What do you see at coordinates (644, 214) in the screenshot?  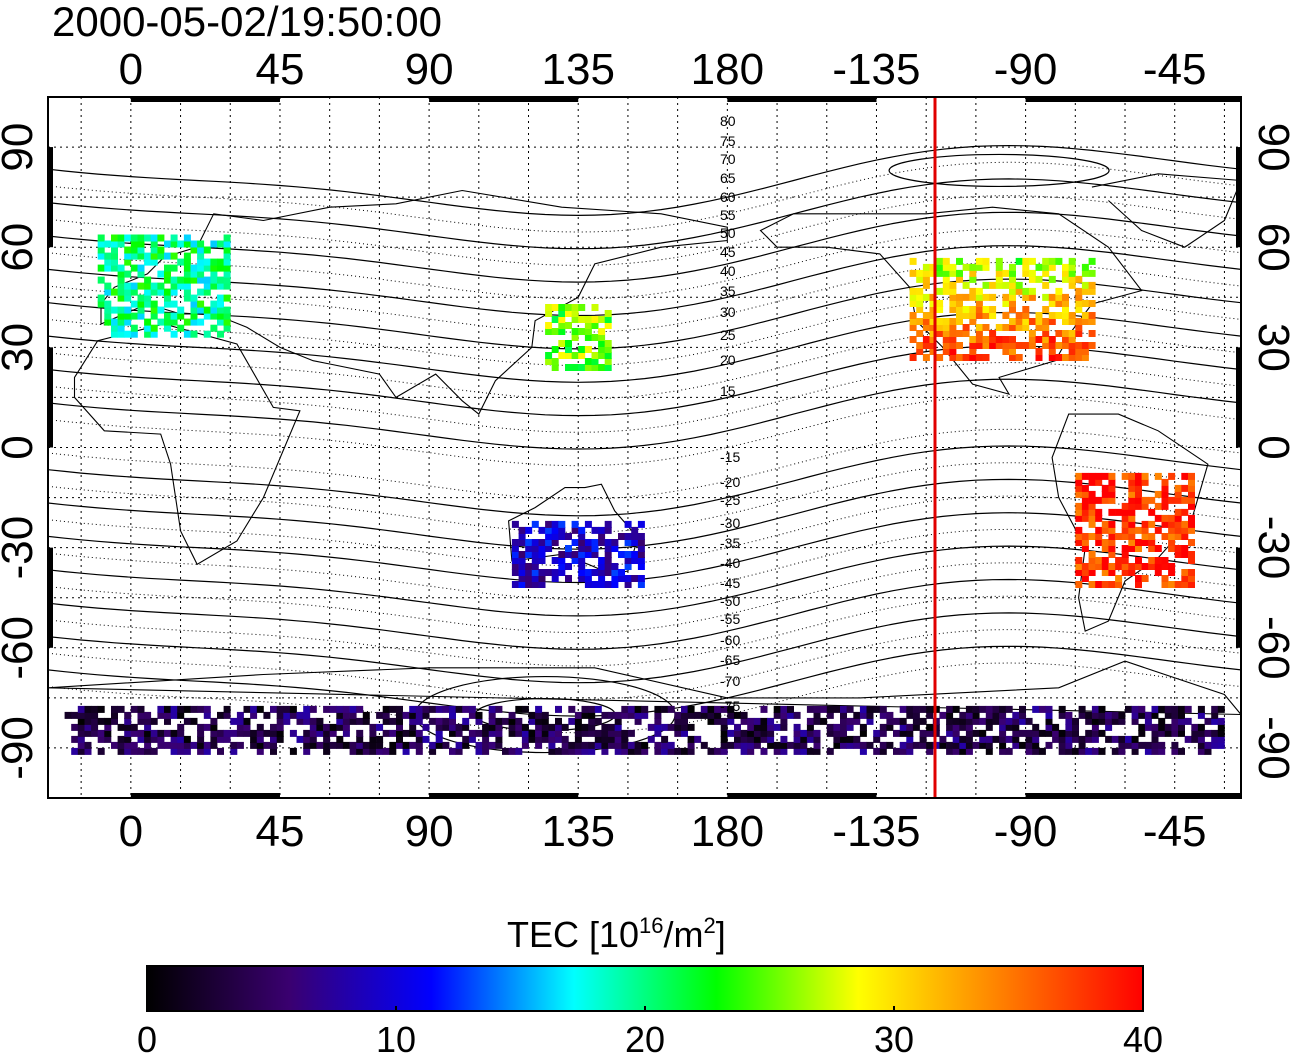 I see `contour-line` at bounding box center [644, 214].